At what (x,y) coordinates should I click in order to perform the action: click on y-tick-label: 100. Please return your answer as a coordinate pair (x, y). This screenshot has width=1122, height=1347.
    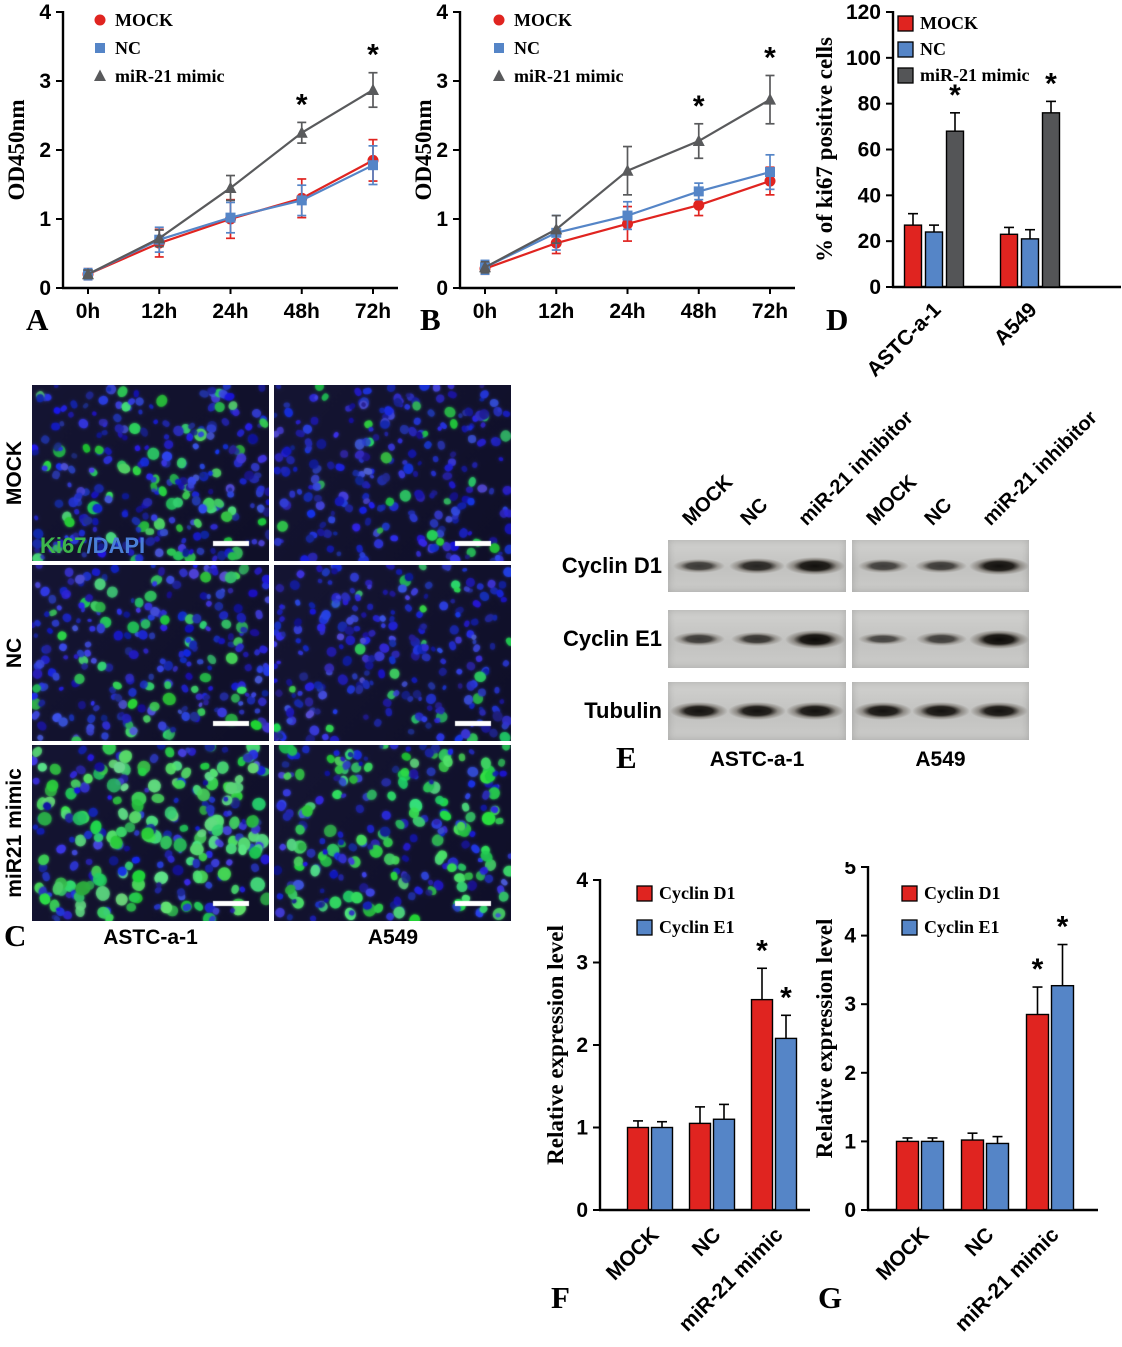
    Looking at the image, I should click on (863, 58).